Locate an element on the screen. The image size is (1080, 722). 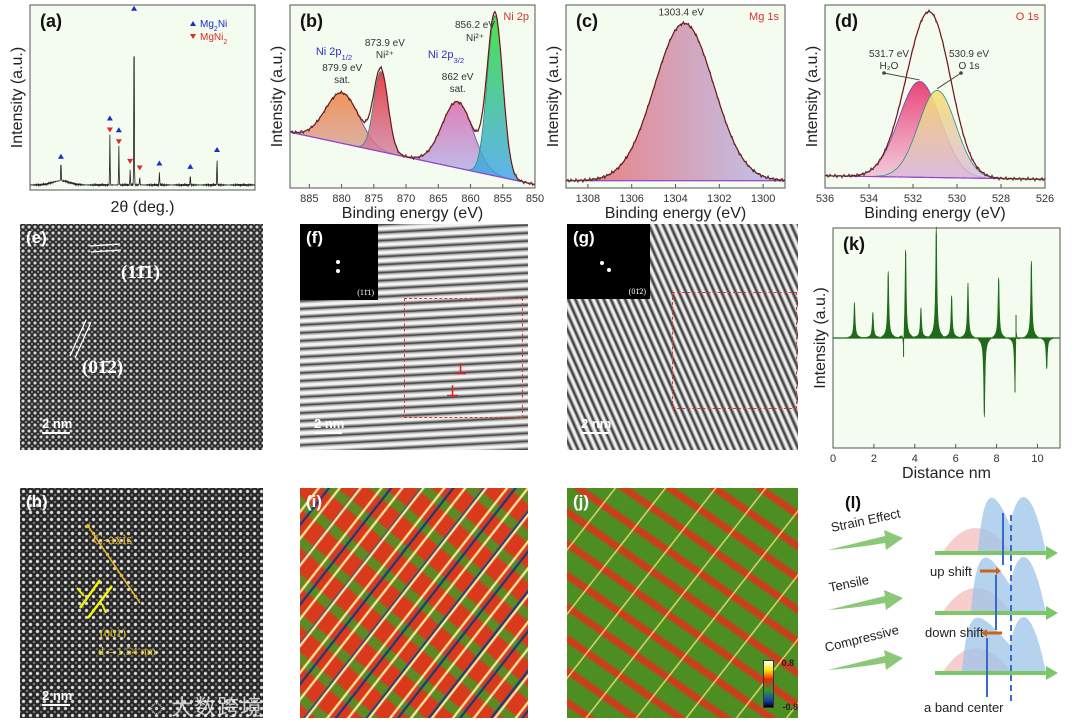
fft-inset: (01̄2) is located at coordinates (608, 261).